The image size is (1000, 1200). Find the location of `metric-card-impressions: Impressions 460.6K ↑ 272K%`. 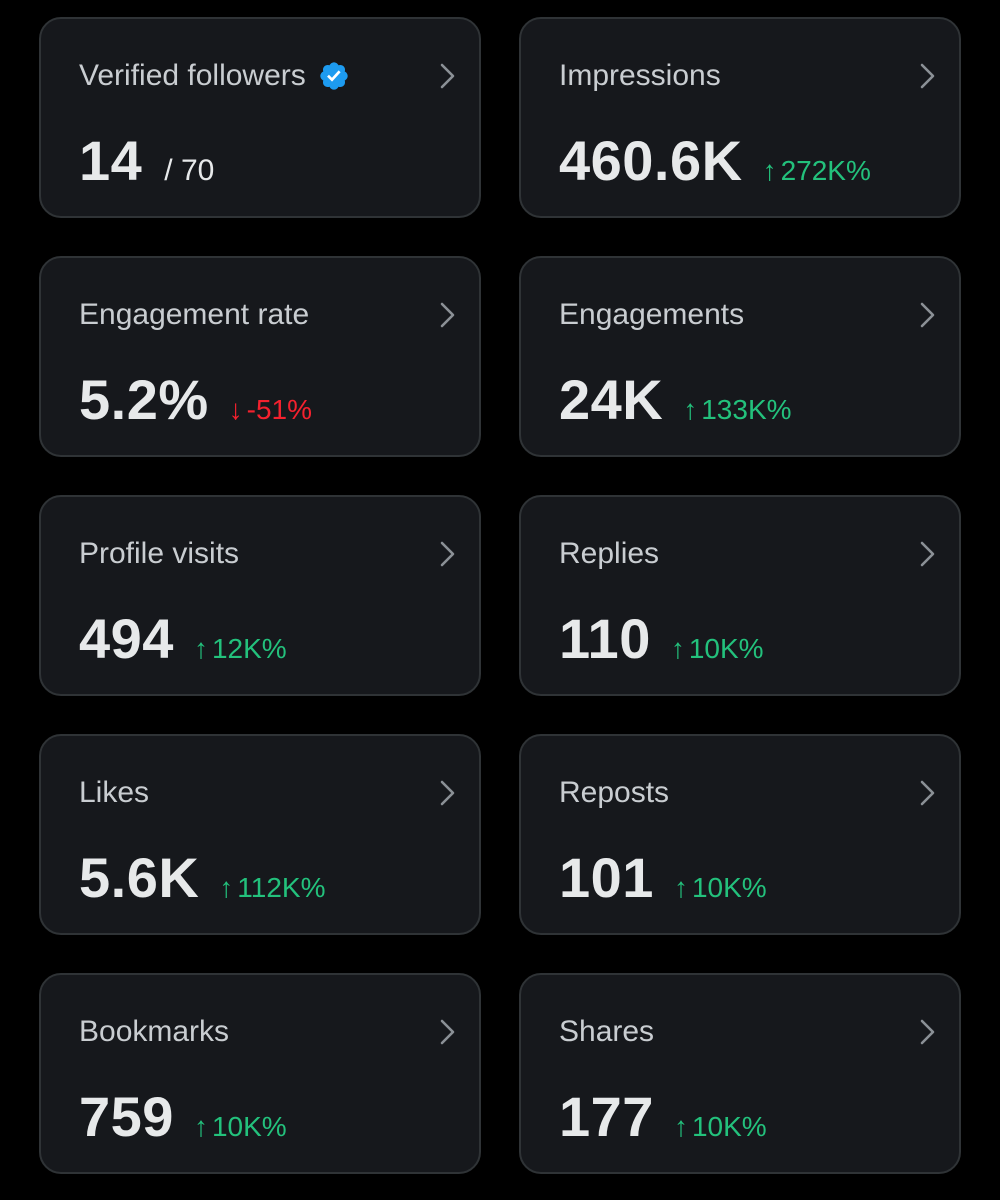

metric-card-impressions: Impressions 460.6K ↑ 272K% is located at coordinates (740, 117).